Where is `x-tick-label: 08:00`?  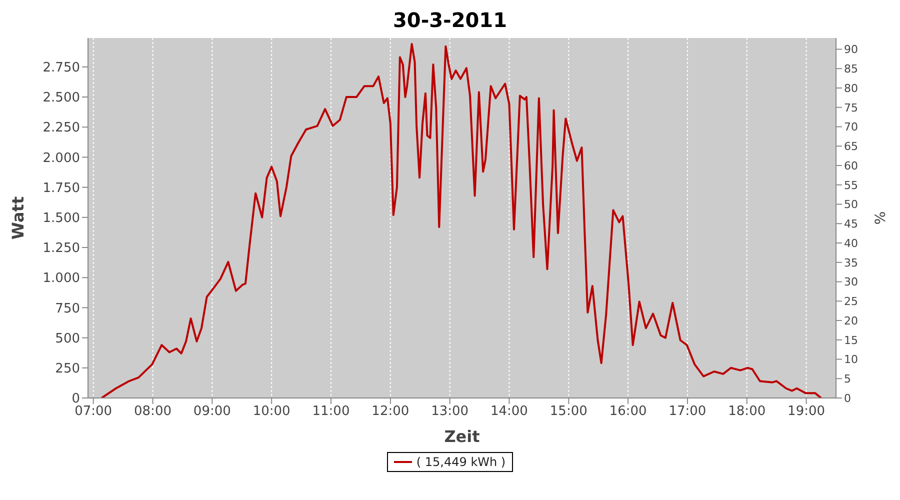
x-tick-label: 08:00 is located at coordinates (153, 412).